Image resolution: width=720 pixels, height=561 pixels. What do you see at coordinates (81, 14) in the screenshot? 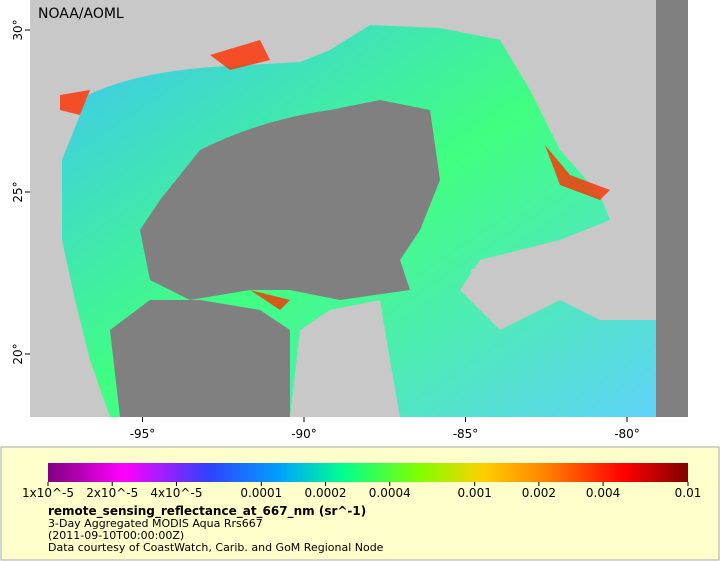
I see `credit: NOAA/AOML` at bounding box center [81, 14].